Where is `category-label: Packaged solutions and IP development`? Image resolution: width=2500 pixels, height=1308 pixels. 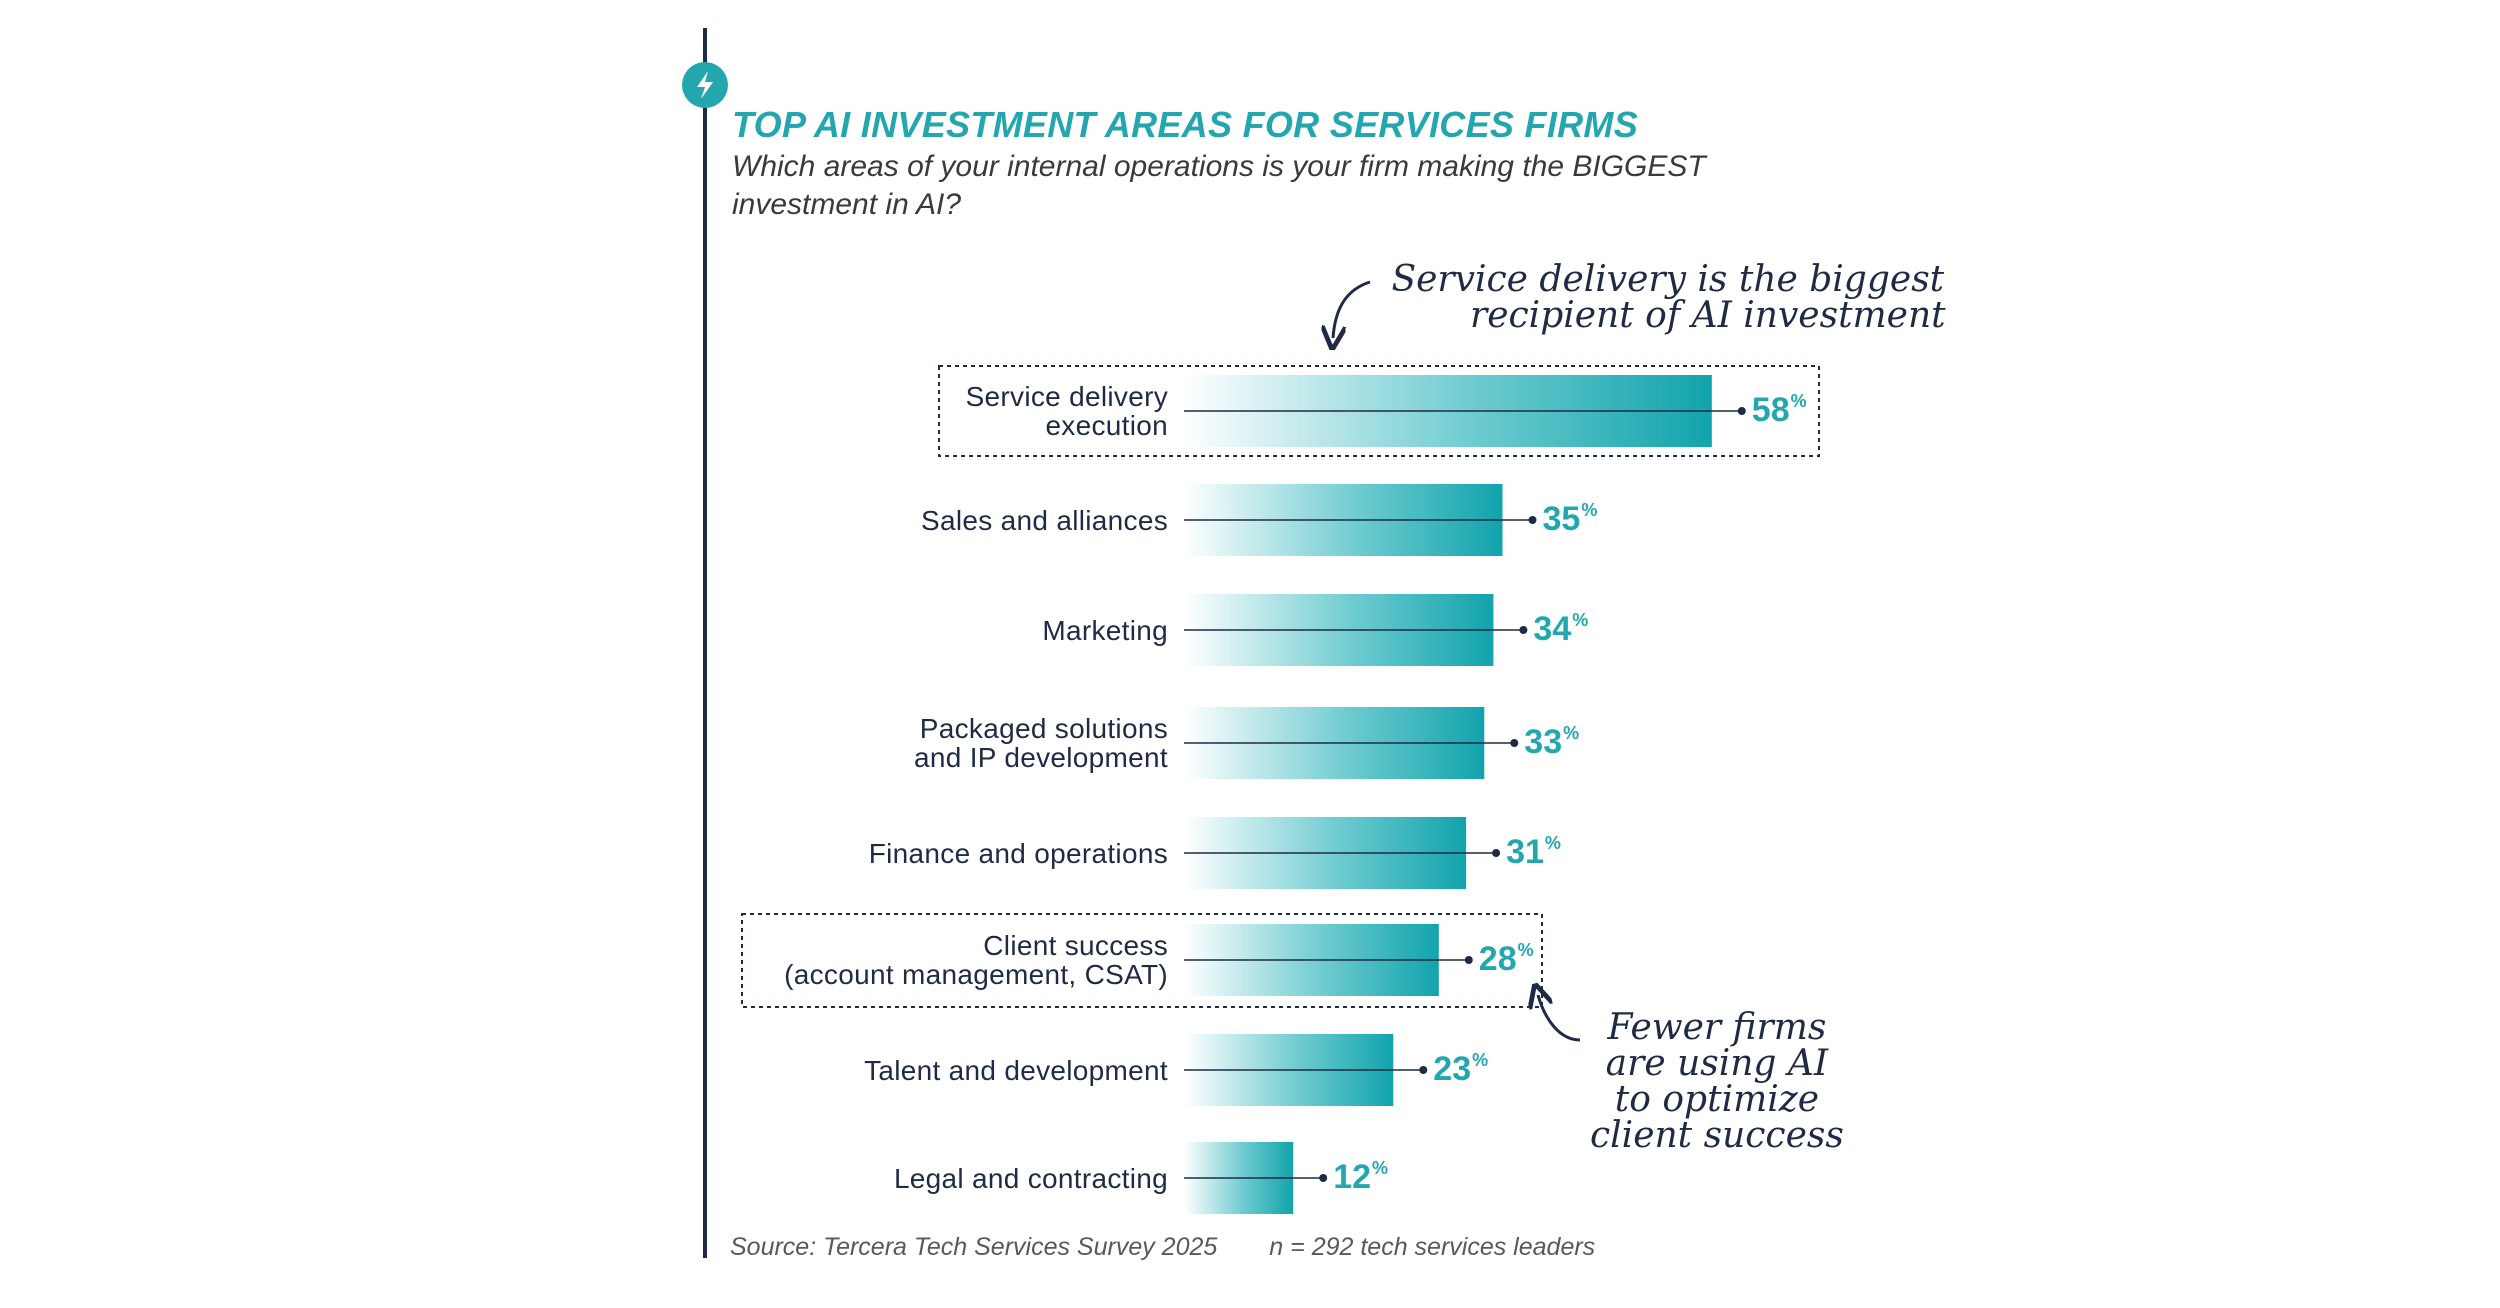
category-label: Packaged solutions and IP development is located at coordinates (1041, 743).